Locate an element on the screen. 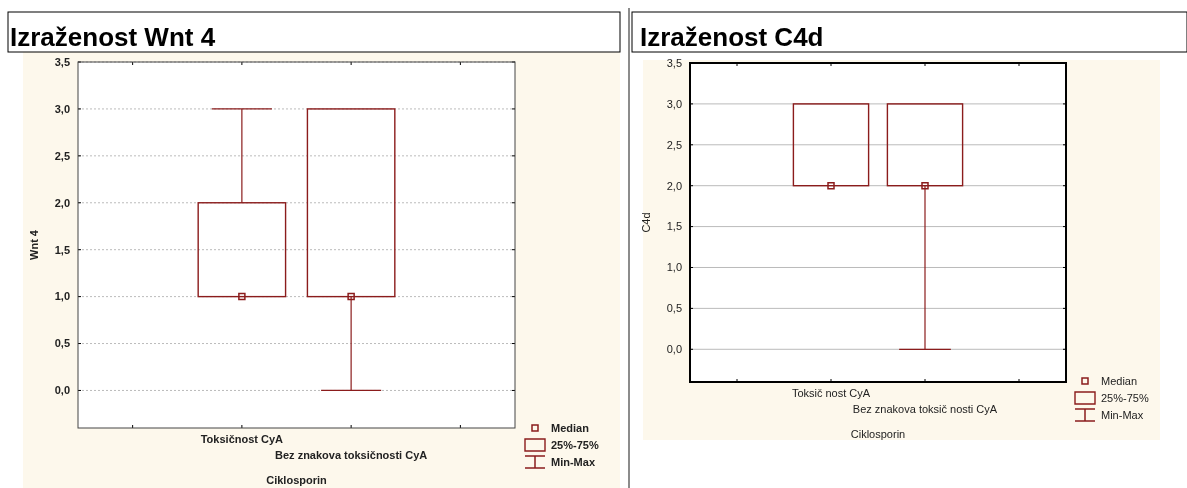 This screenshot has width=1187, height=488. y-axis-title: Wnt 4 is located at coordinates (34, 244).